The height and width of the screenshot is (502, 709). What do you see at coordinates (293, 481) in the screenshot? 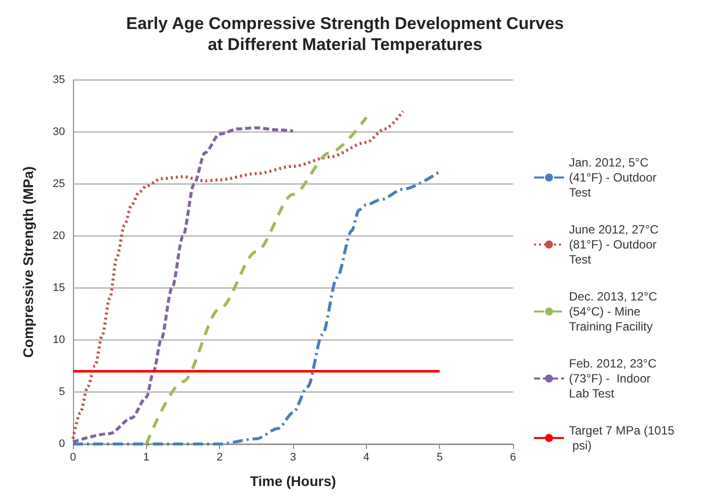
I see `x-axis-title: Time (Hours)` at bounding box center [293, 481].